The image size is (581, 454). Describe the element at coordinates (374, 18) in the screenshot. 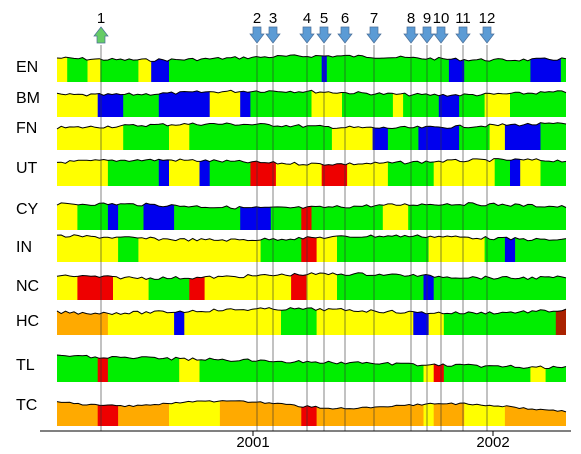

I see `event-label-7: 7` at that location.